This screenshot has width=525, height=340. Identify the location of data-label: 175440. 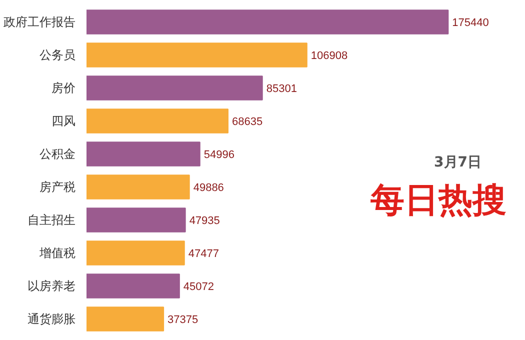
(470, 23).